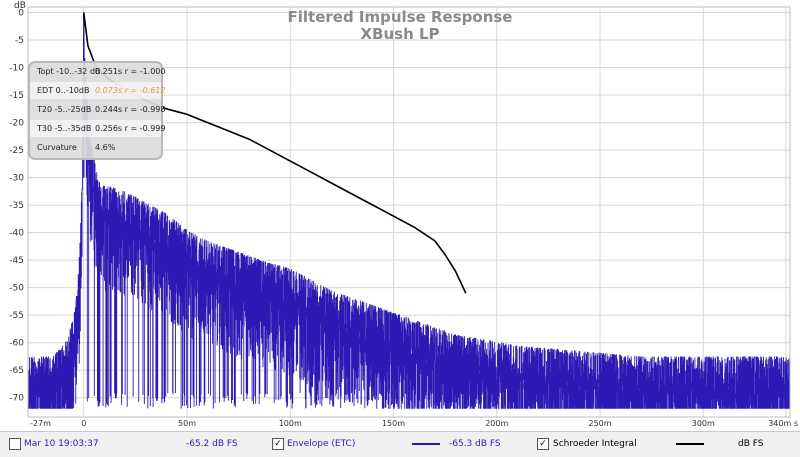  What do you see at coordinates (321, 444) in the screenshot?
I see `legend-envelope-label: Envelope (ETC)` at bounding box center [321, 444].